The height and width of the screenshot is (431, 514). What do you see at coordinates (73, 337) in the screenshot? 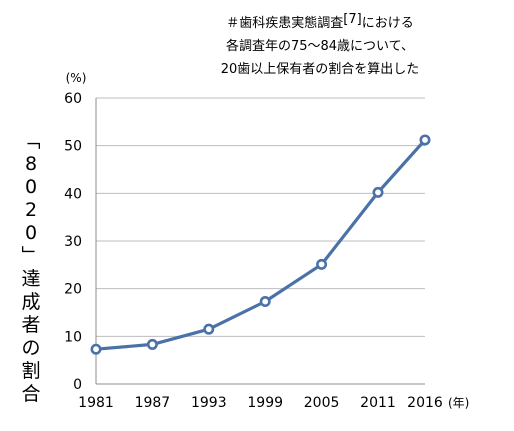
I see `y-tick-10: 10` at bounding box center [73, 337].